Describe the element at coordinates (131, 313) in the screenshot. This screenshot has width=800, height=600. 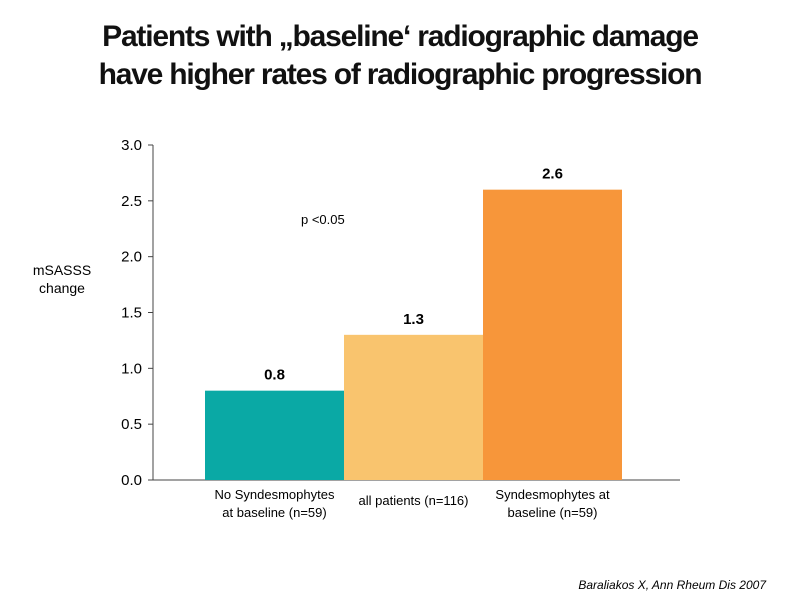
I see `y-tick-label: 1.5` at that location.